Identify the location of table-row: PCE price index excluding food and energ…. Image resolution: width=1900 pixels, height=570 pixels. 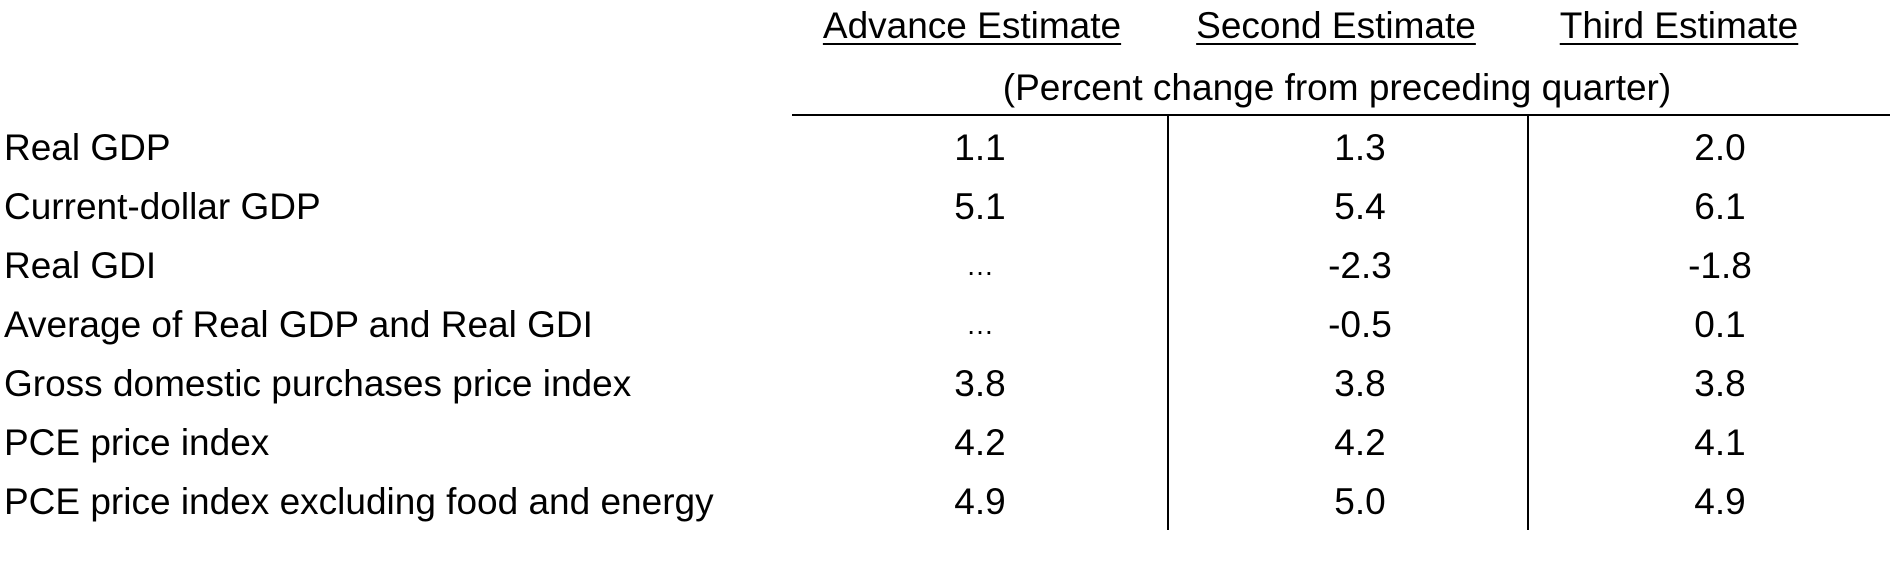
(950, 502).